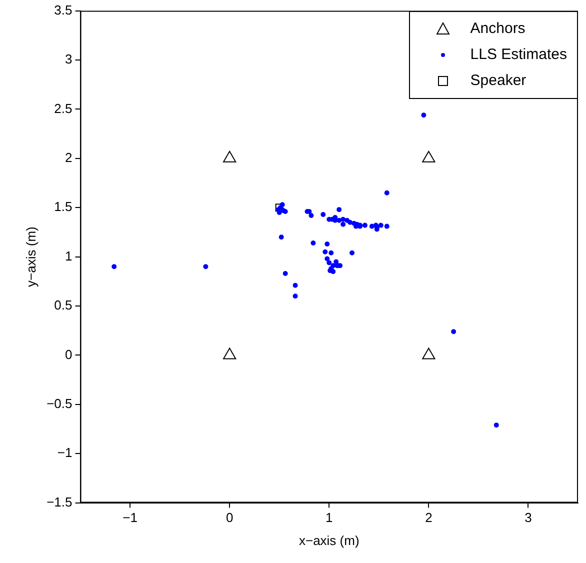 Image resolution: width=586 pixels, height=563 pixels. Describe the element at coordinates (68, 157) in the screenshot. I see `y-tick-label: 2` at that location.